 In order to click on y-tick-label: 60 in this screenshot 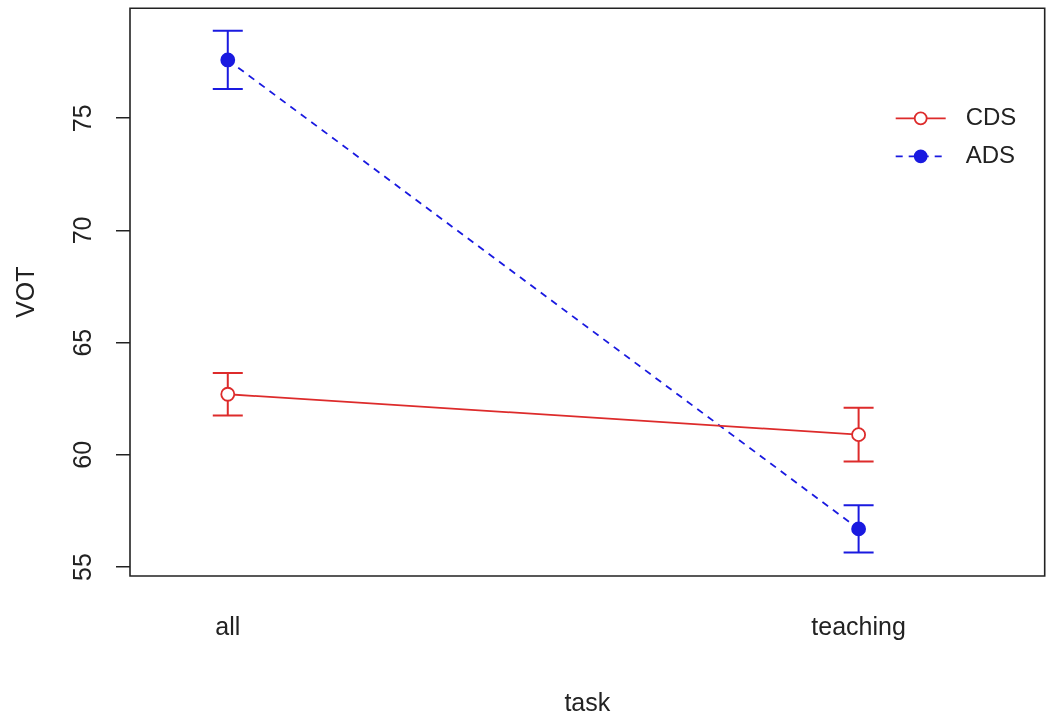, I will do `click(81, 454)`.